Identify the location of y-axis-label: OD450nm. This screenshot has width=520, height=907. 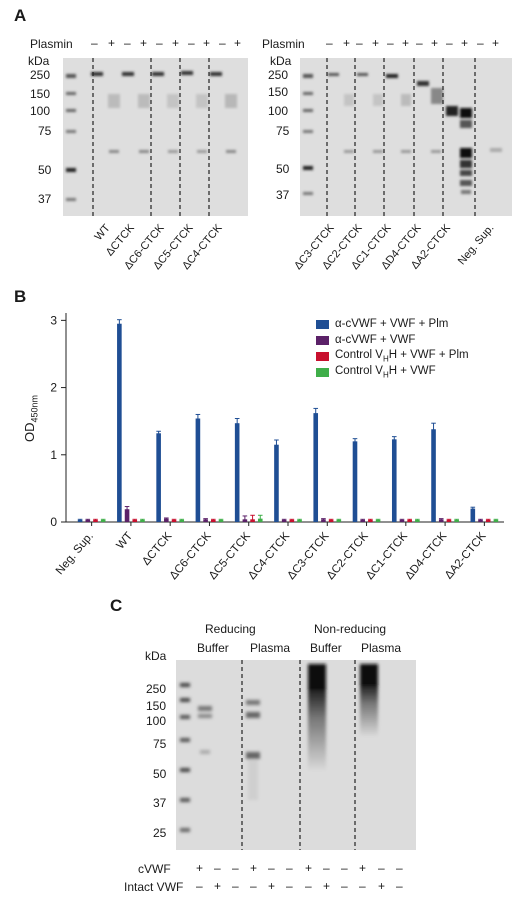
(31, 418).